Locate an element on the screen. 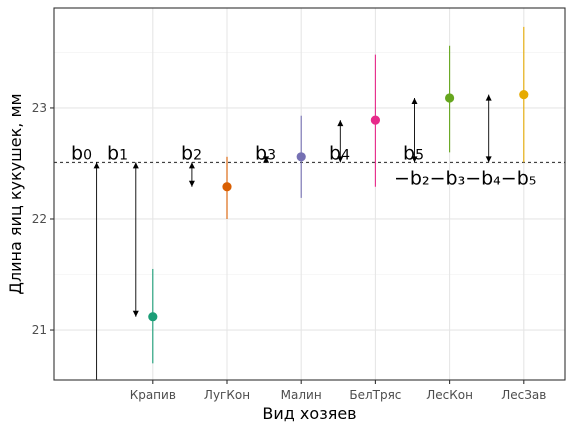 The image size is (576, 432). annotations: b0 b1 b2 b3 b4 b5 −b₂−b₃−b₄−b₅ is located at coordinates (303, 165).